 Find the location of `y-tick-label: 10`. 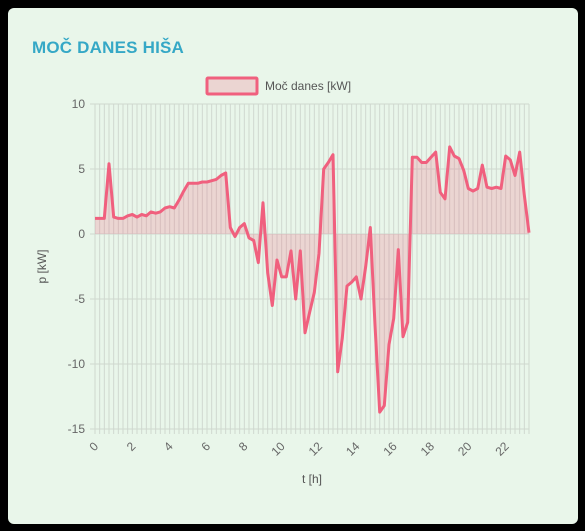

y-tick-label: 10 is located at coordinates (79, 104).